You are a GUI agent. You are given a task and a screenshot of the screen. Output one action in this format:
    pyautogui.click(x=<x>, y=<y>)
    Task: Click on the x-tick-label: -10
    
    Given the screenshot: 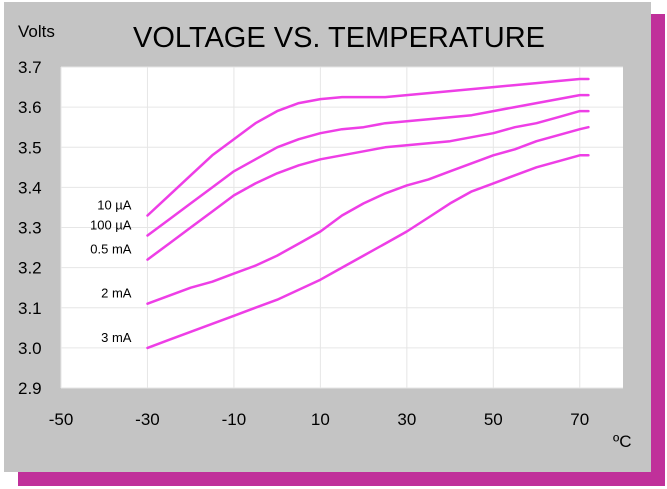 What is the action you would take?
    pyautogui.click(x=234, y=419)
    